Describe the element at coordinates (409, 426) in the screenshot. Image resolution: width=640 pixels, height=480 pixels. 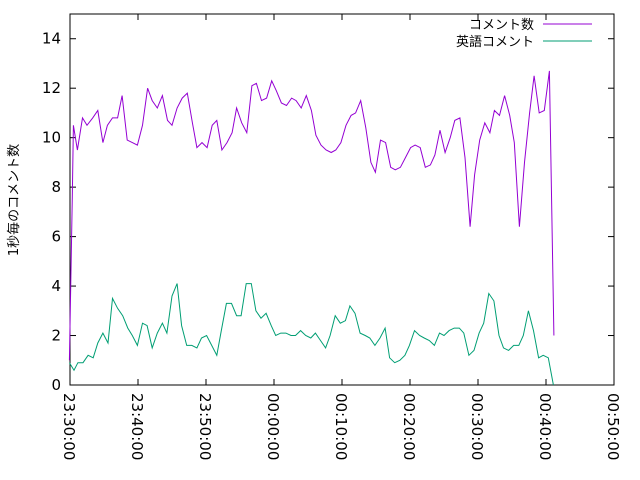
I see `x-tick-label: 00:20:00` at that location.